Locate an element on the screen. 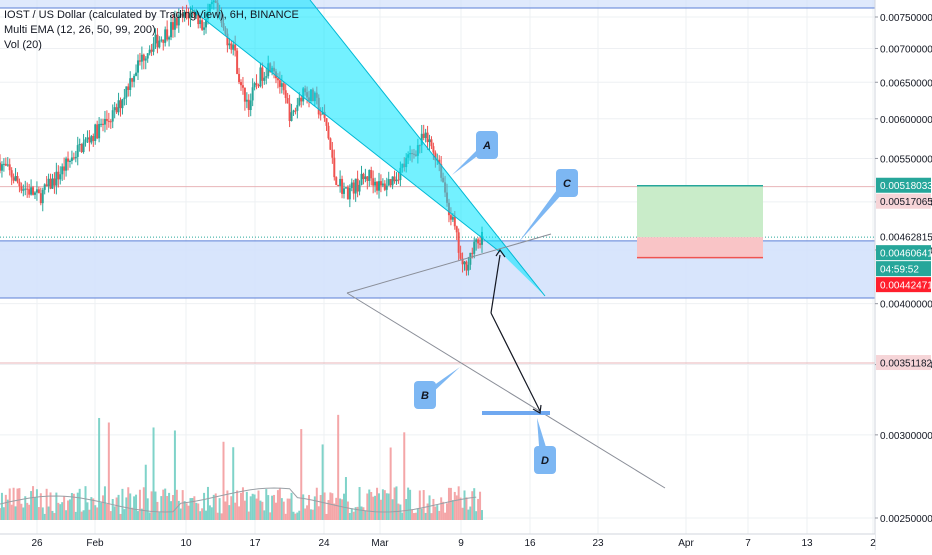 This screenshot has height=555, width=932. projection-arrow-up is located at coordinates (495, 284).